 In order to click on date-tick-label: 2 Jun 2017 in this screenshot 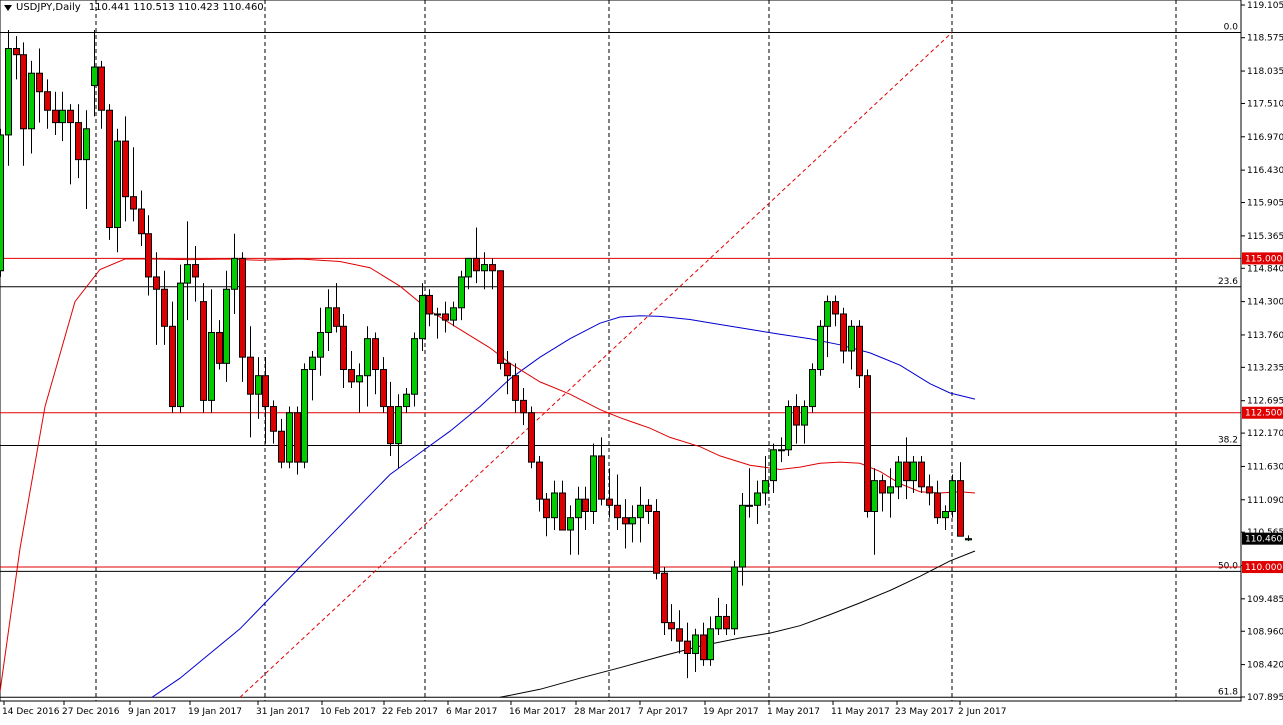, I will do `click(982, 712)`.